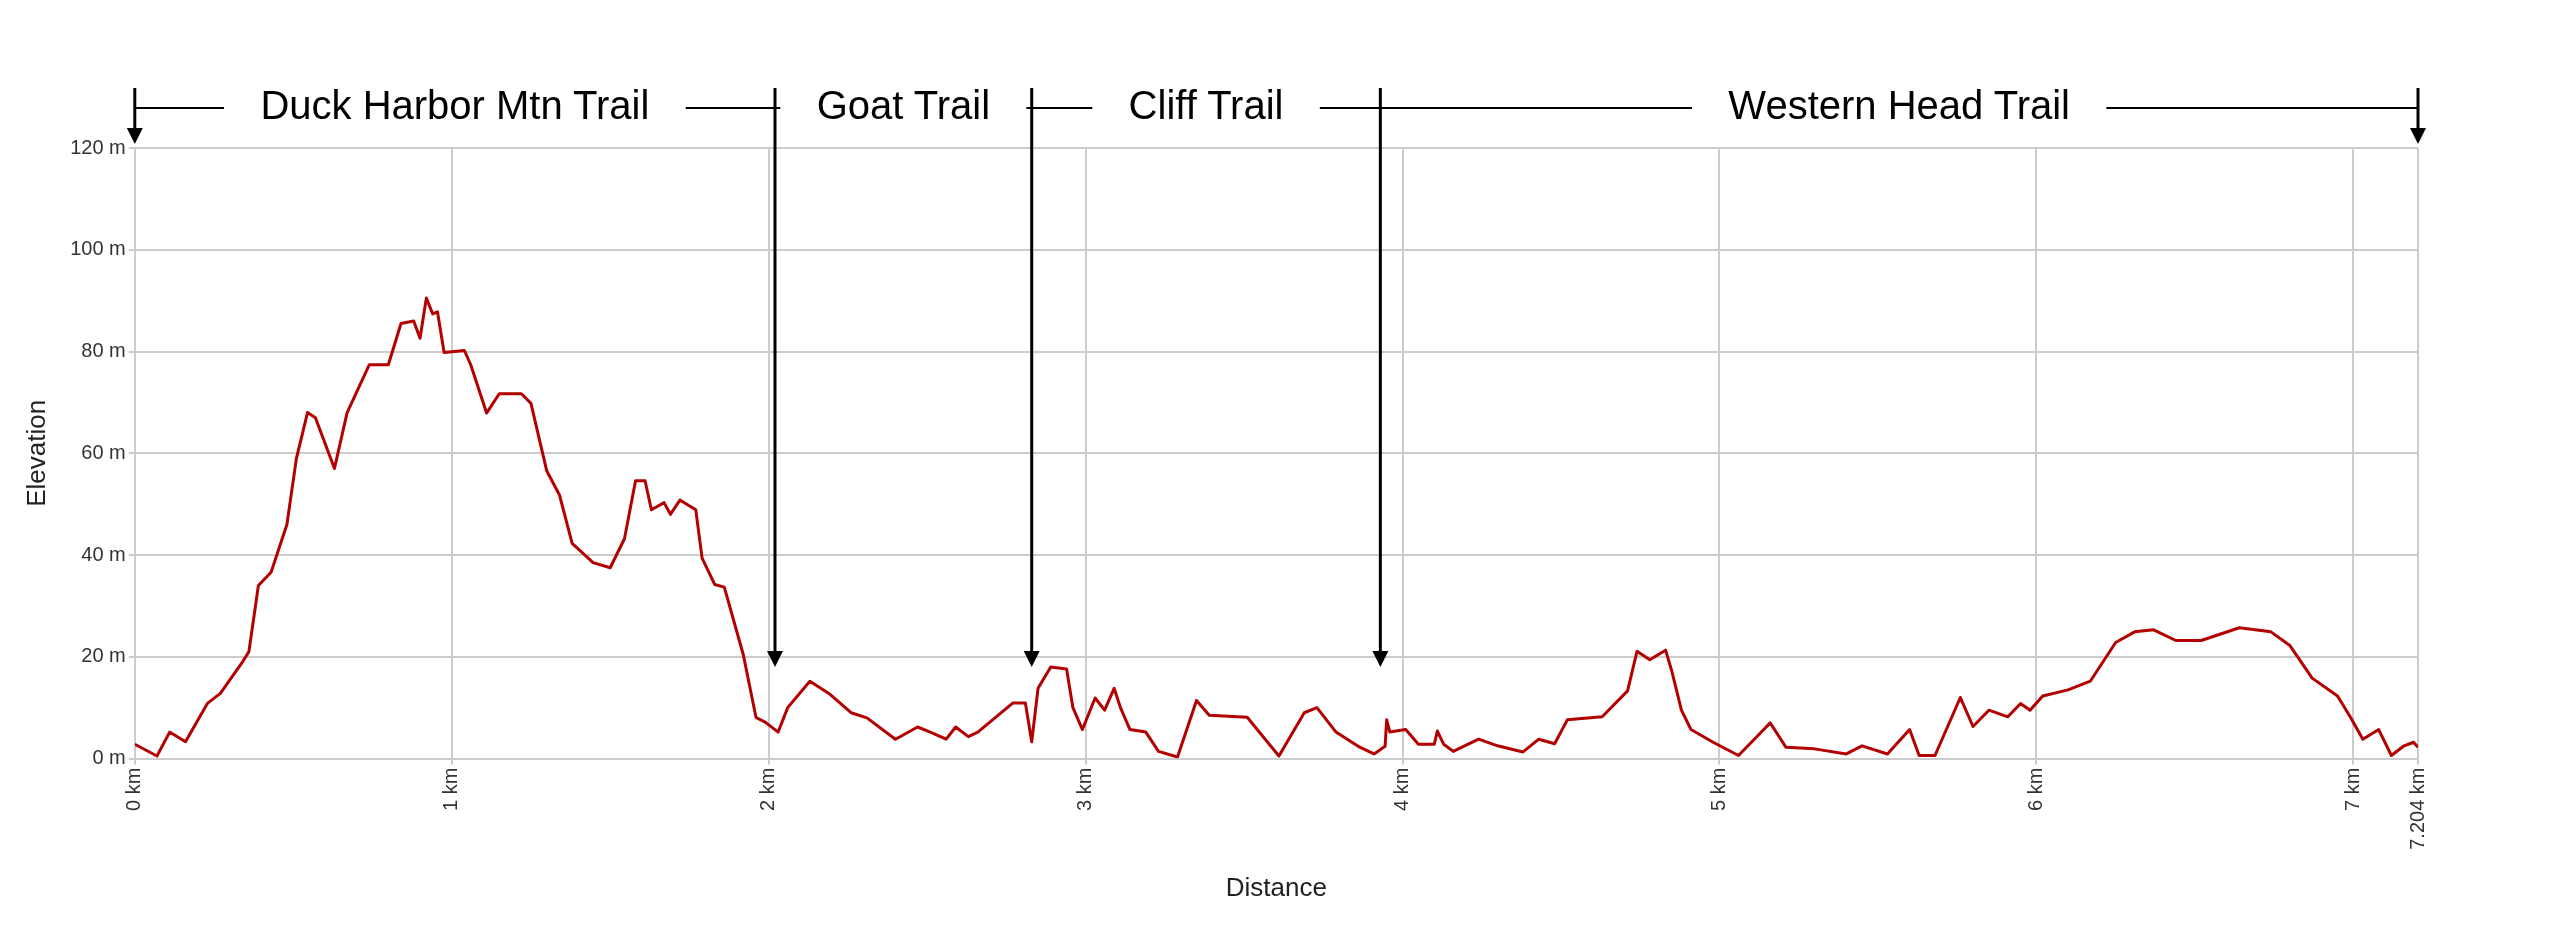 Image resolution: width=2560 pixels, height=940 pixels. I want to click on text: Cliff Trail, so click(1206, 105).